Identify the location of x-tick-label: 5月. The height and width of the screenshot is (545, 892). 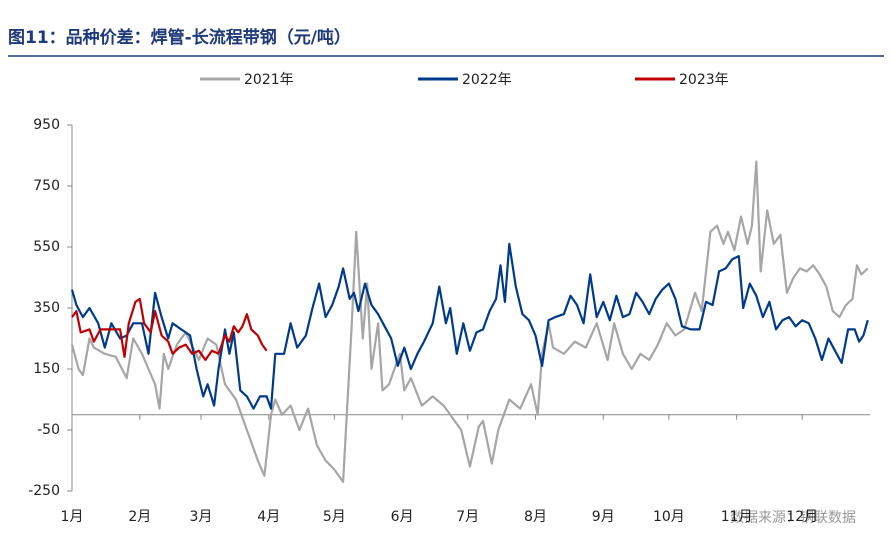
(334, 517).